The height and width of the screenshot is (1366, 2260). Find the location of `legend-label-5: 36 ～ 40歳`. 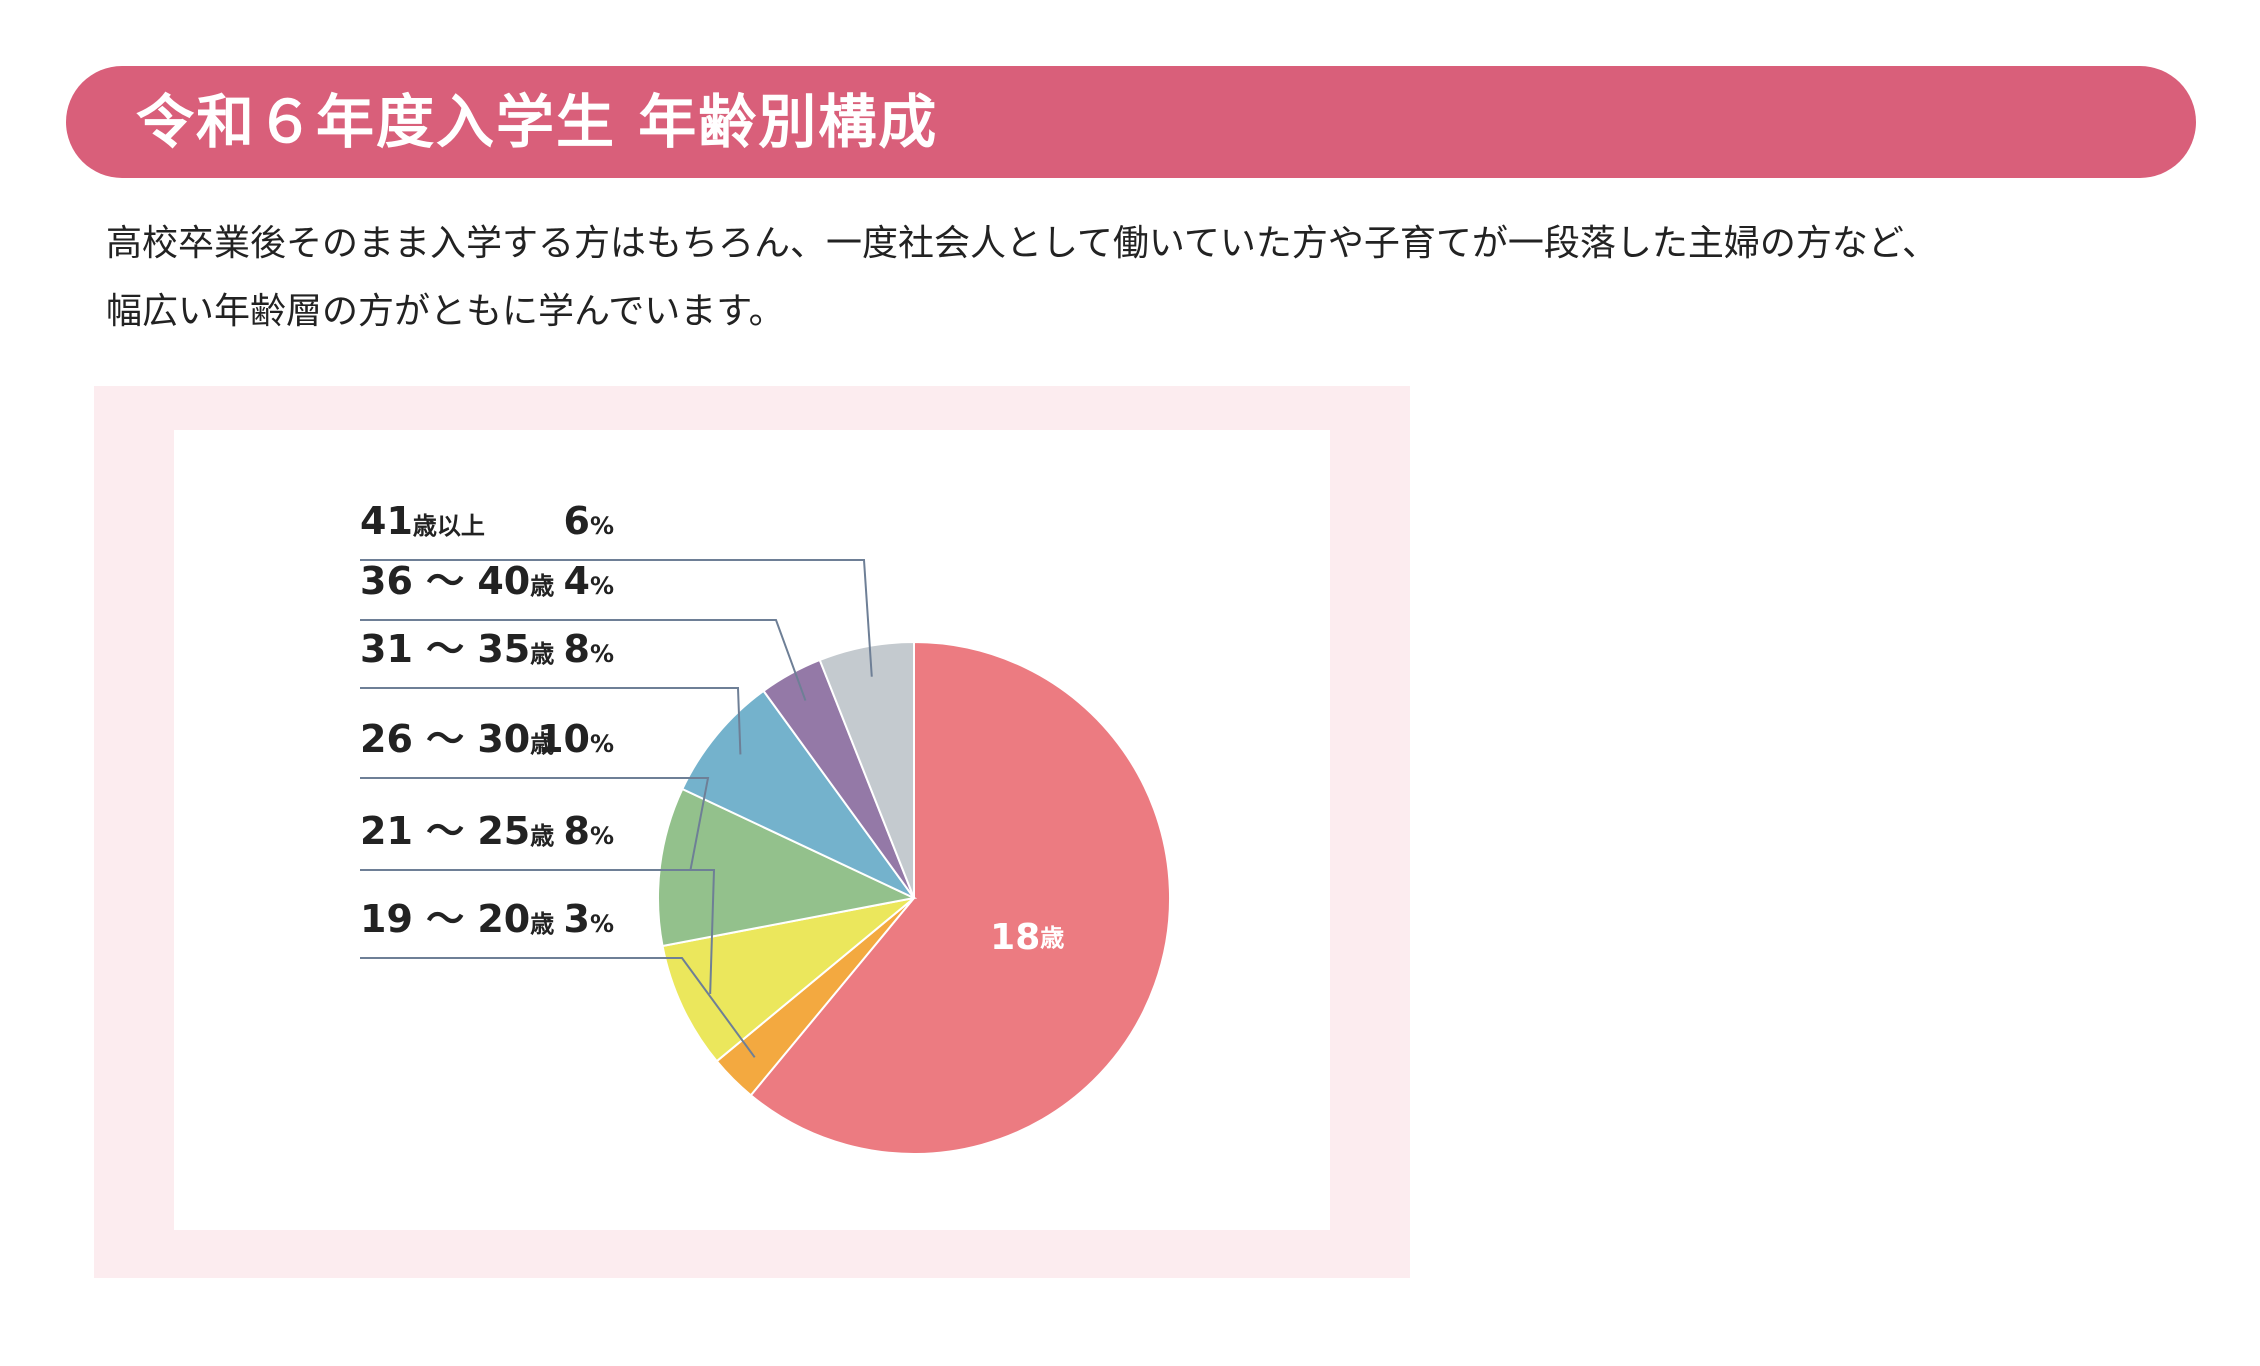

legend-label-5: 36 ～ 40歳 is located at coordinates (457, 581).